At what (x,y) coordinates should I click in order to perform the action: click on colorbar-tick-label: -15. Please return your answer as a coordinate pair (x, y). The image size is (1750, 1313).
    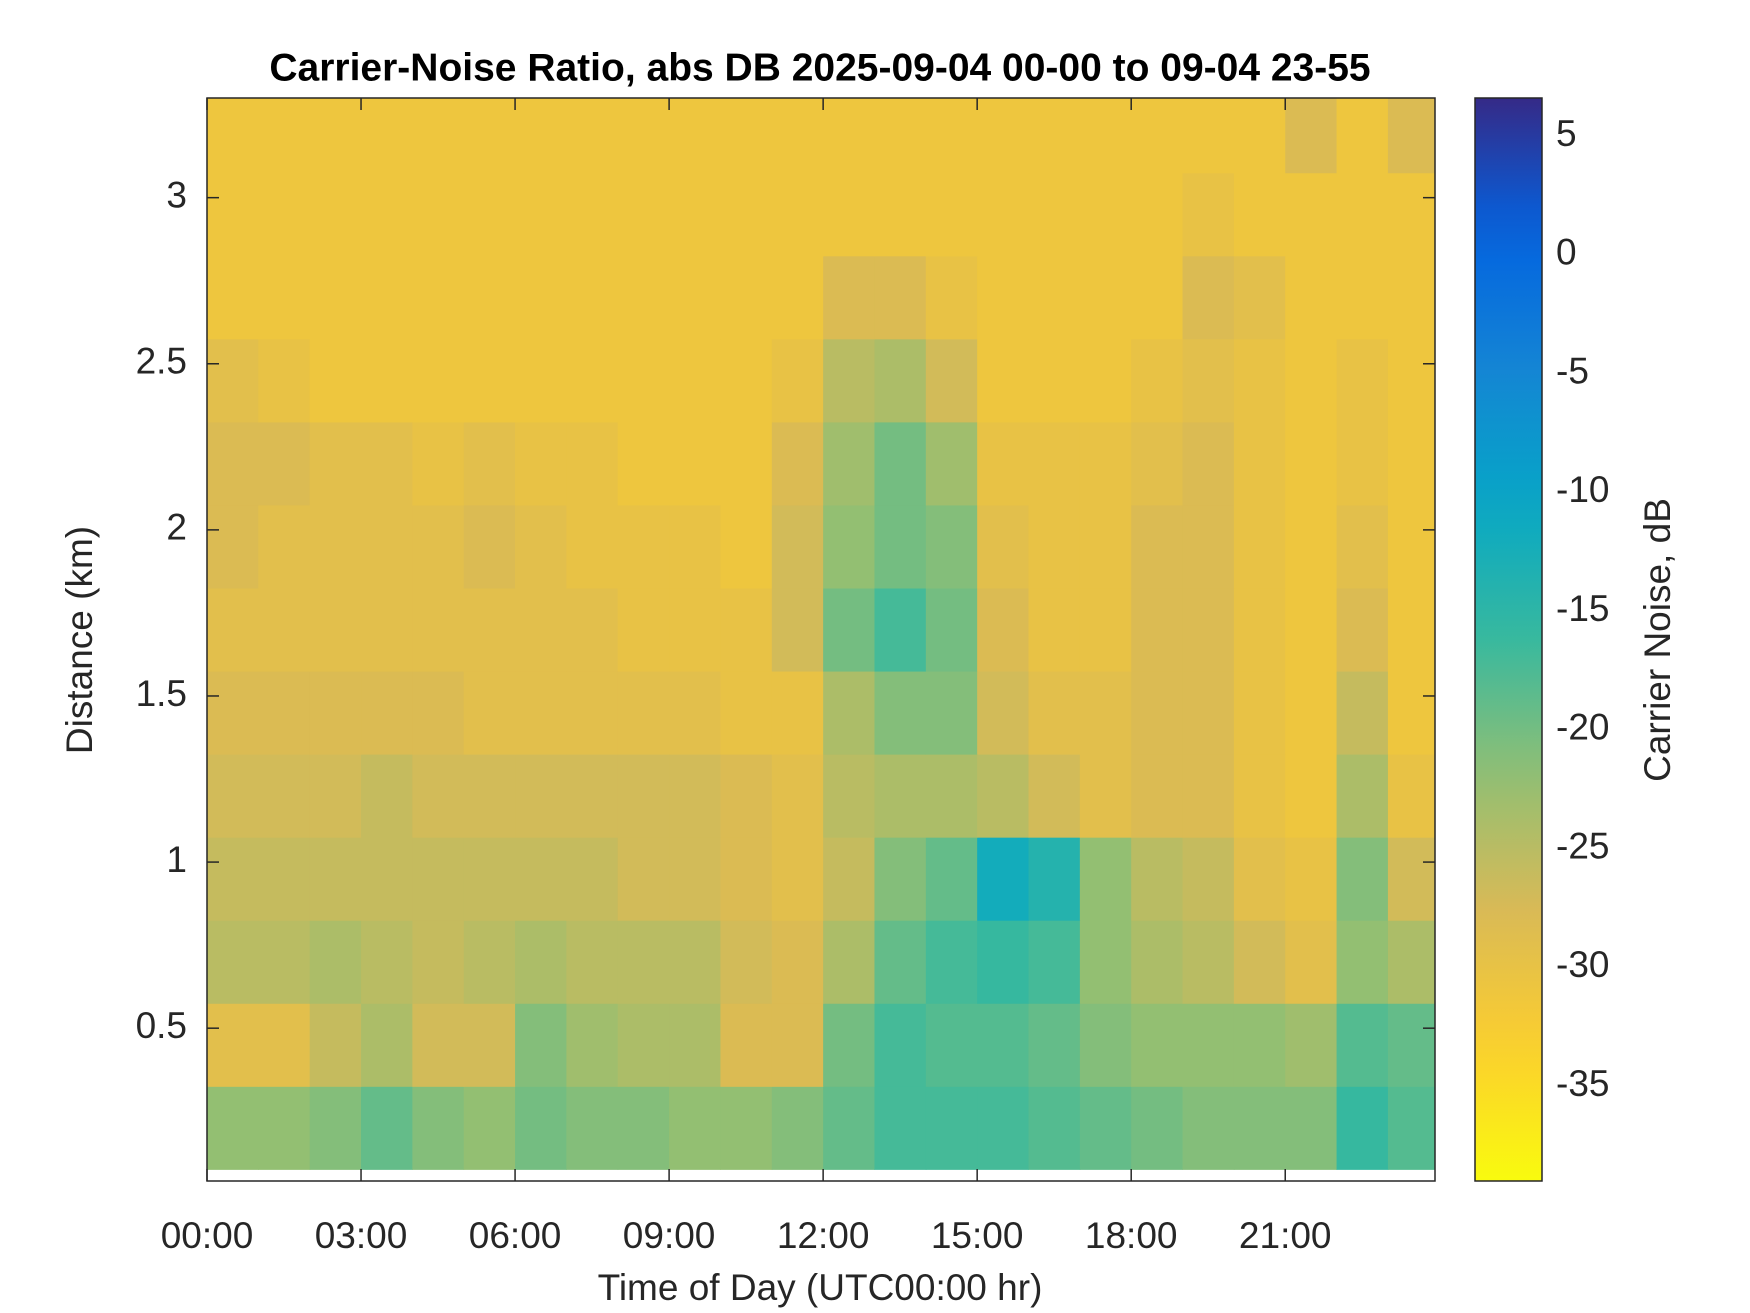
    Looking at the image, I should click on (1582, 608).